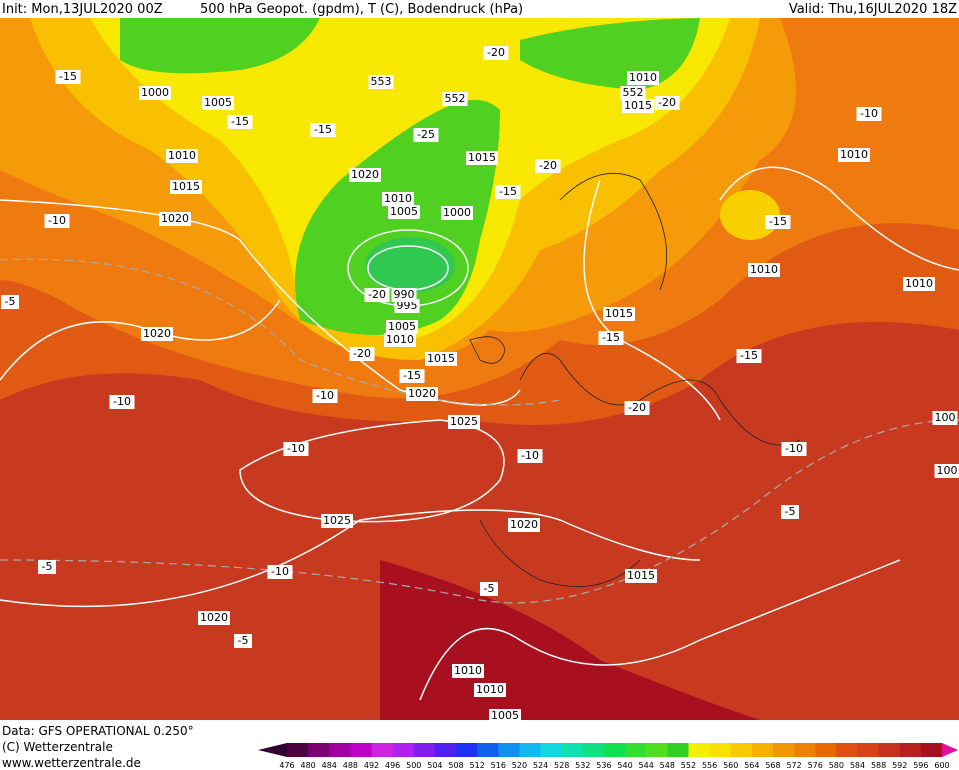 The image size is (959, 770). Describe the element at coordinates (772, 765) in the screenshot. I see `colorbar-label: 568` at that location.